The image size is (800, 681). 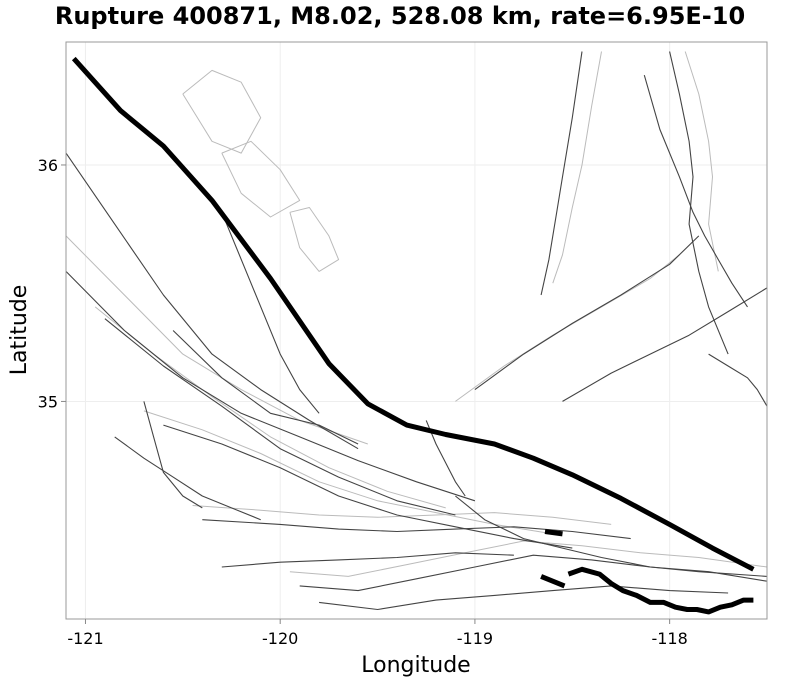 I want to click on x-tick-label-0: -121, so click(x=85, y=638).